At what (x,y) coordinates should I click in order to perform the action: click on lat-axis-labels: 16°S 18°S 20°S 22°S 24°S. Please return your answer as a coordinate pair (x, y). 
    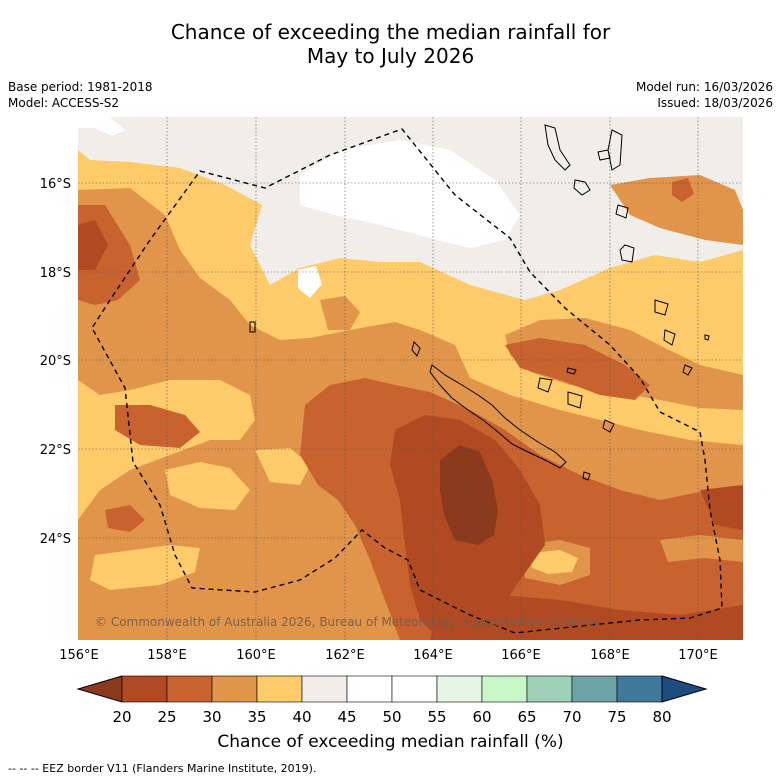
    Looking at the image, I should click on (55, 362).